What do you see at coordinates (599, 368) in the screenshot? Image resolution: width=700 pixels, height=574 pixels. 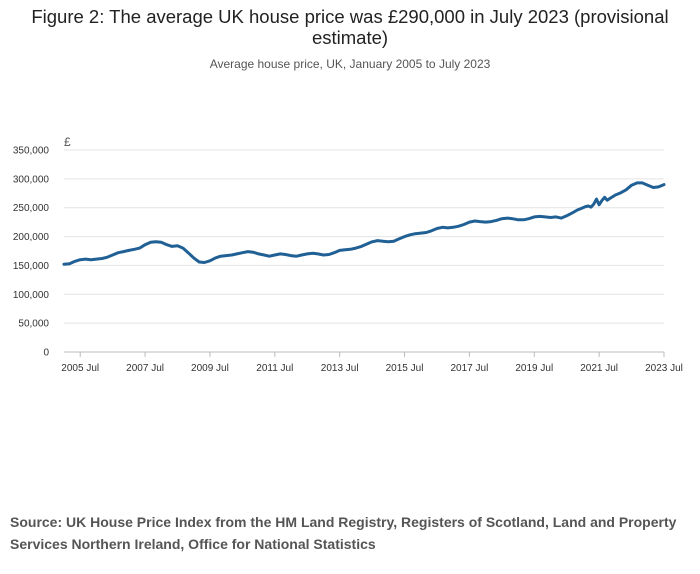 I see `x-tick-label: 2021 Jul` at bounding box center [599, 368].